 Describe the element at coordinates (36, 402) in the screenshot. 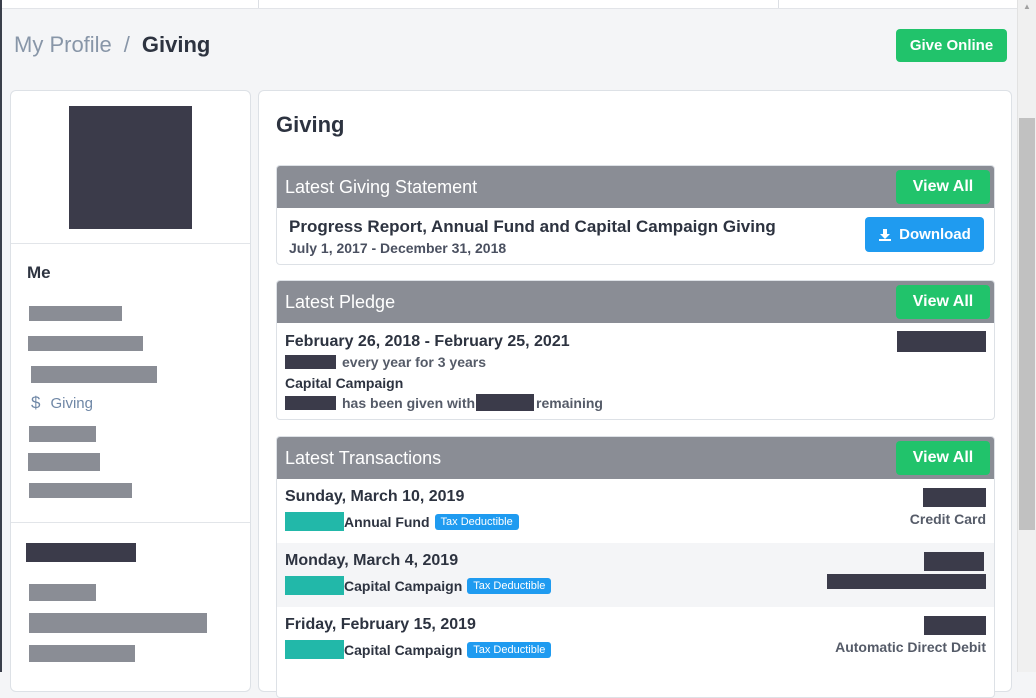

I see `dollar-icon: $` at that location.